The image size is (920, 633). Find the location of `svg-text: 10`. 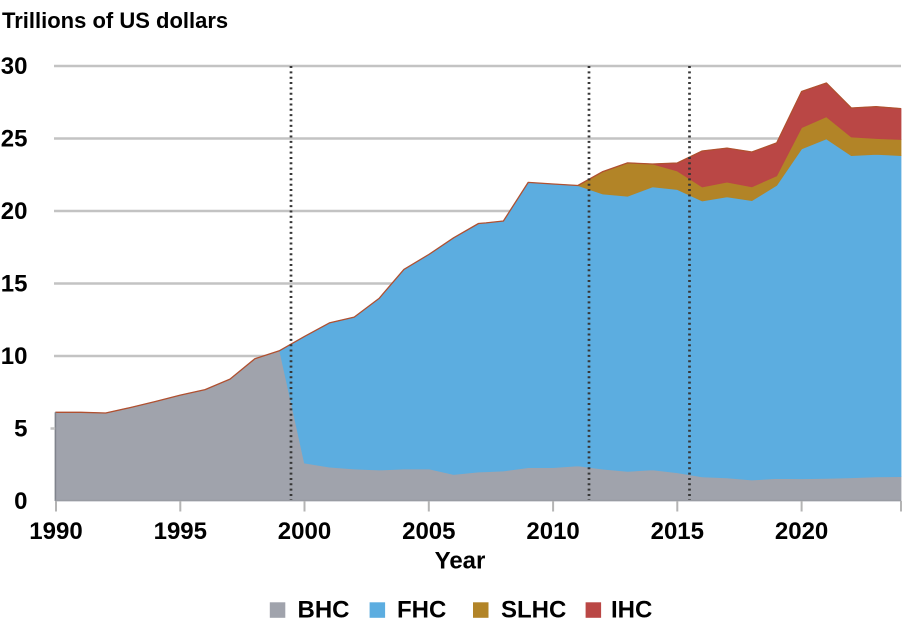

svg-text: 10 is located at coordinates (14, 356).